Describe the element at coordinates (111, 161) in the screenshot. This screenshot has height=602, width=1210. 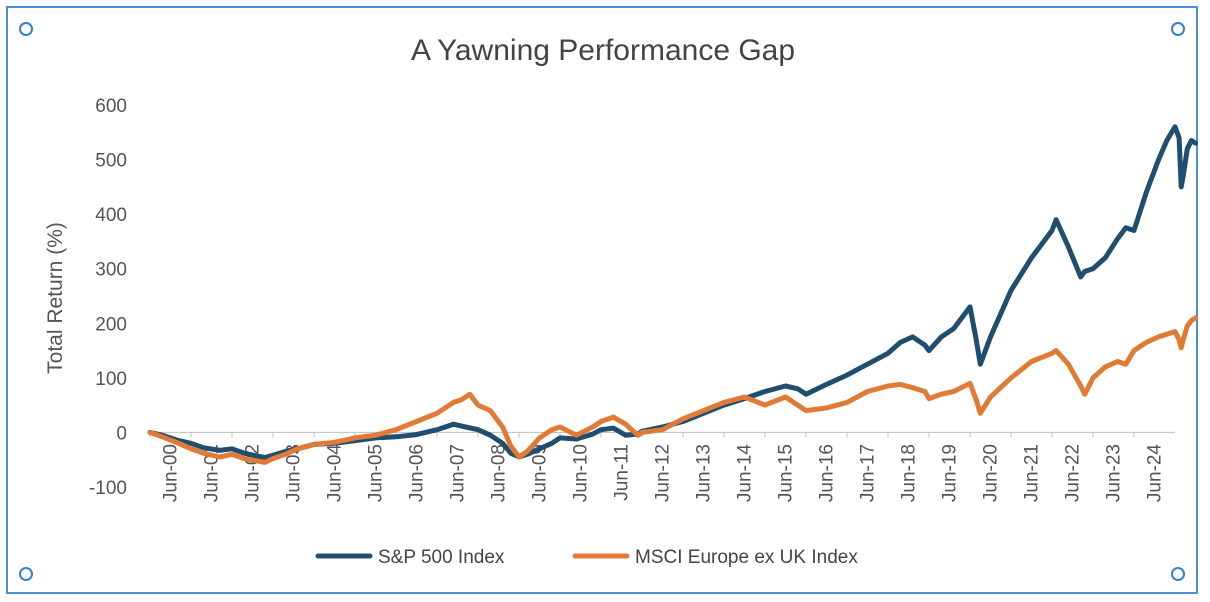
I see `y-tick-label: 500` at that location.